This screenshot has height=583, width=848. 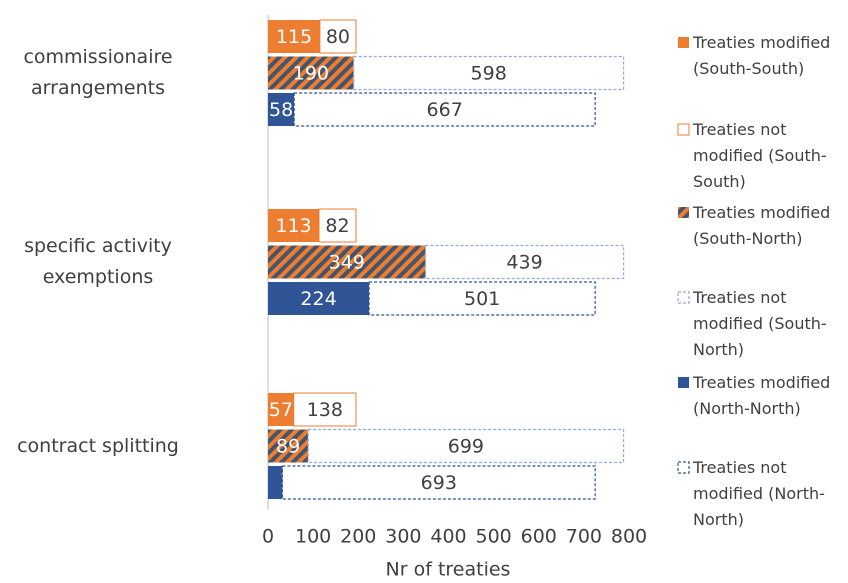 I want to click on data-label: 82, so click(x=337, y=226).